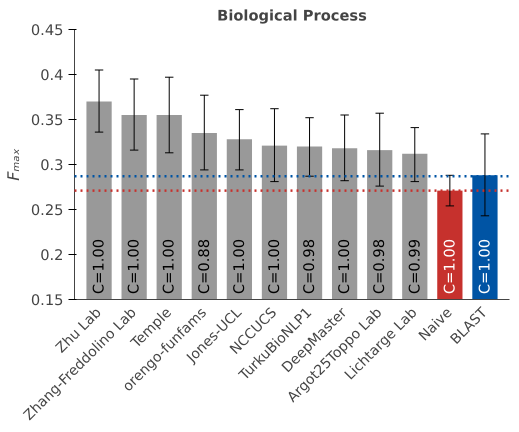 This screenshot has height=432, width=519. Describe the element at coordinates (292, 16) in the screenshot. I see `chart-title: Biological Process` at that location.